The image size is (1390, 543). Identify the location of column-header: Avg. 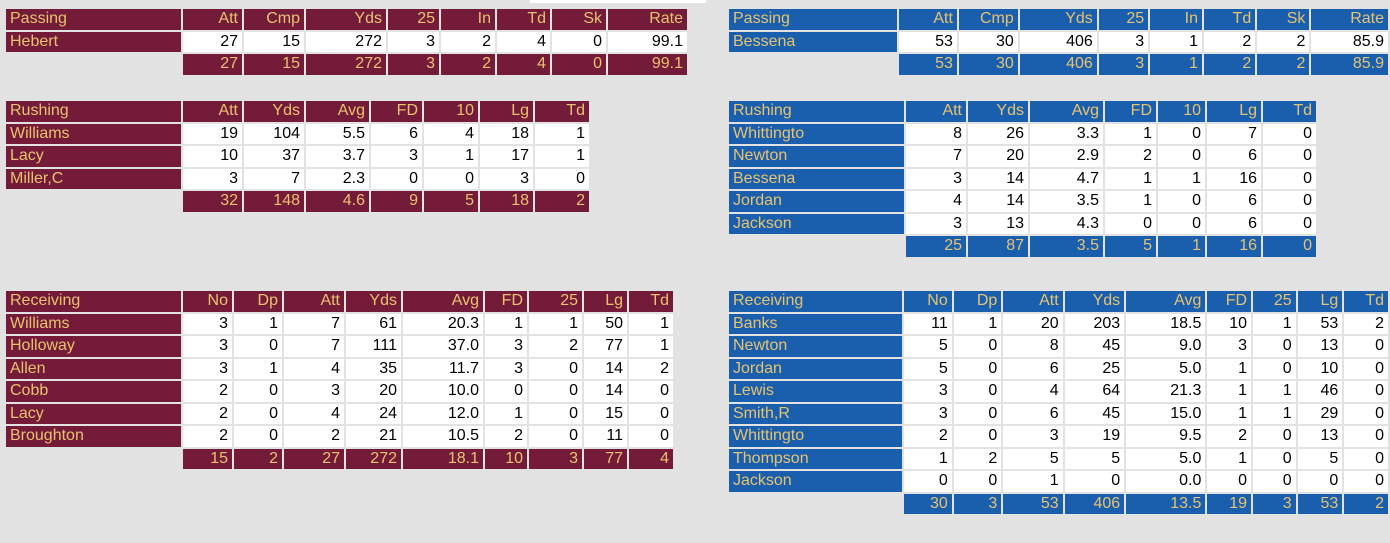
(1166, 301).